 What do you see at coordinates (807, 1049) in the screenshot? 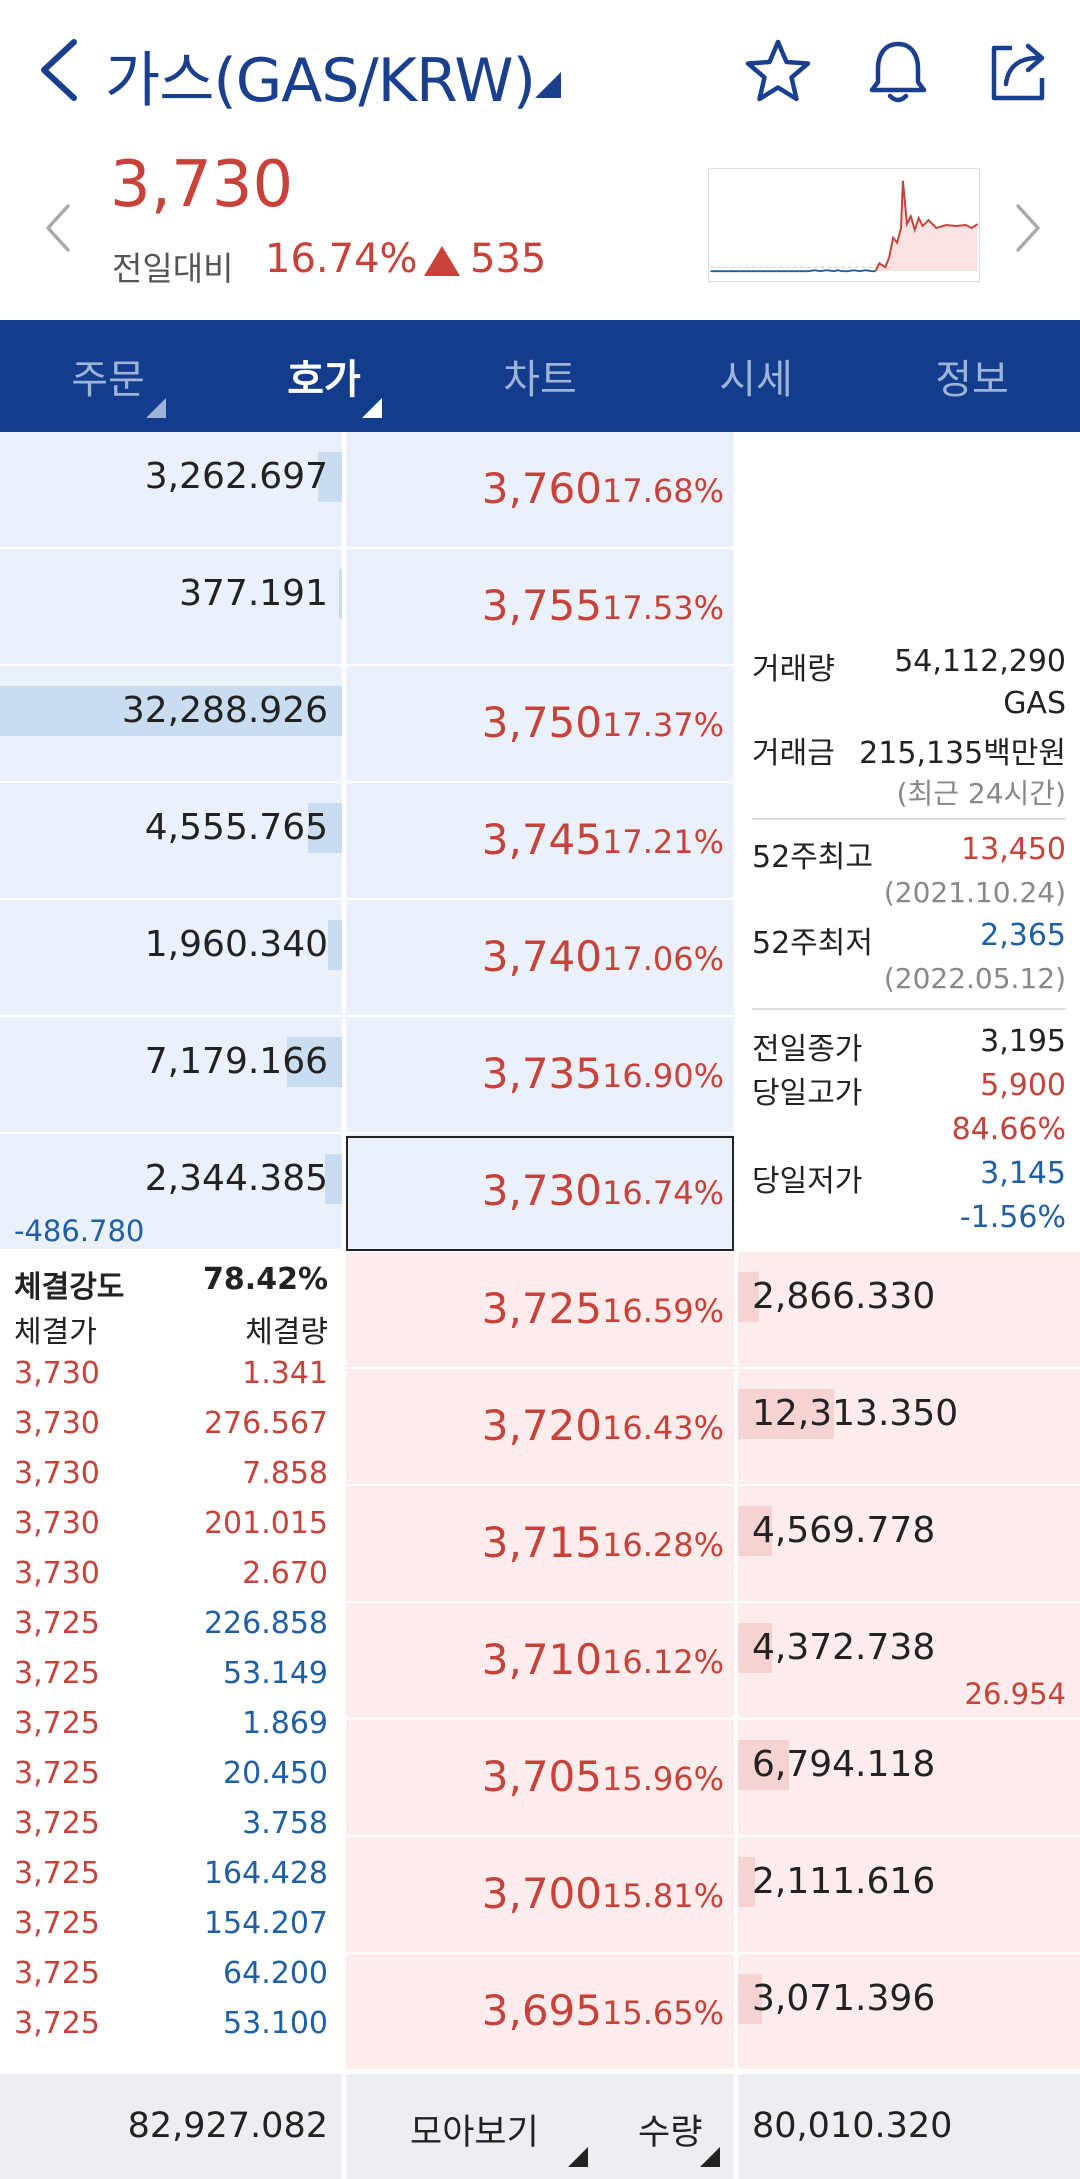
I see `prev-close-label: 전일종가` at bounding box center [807, 1049].